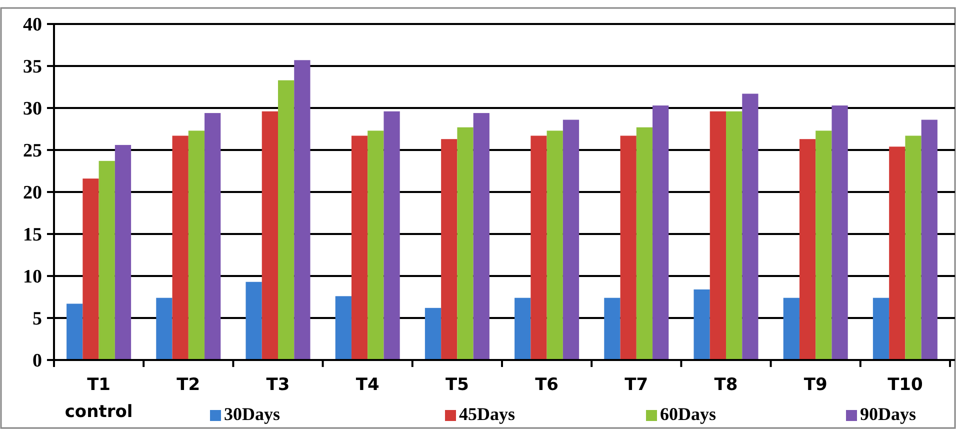 Image resolution: width=956 pixels, height=429 pixels. Describe the element at coordinates (905, 385) in the screenshot. I see `x-tick-label: T10` at that location.